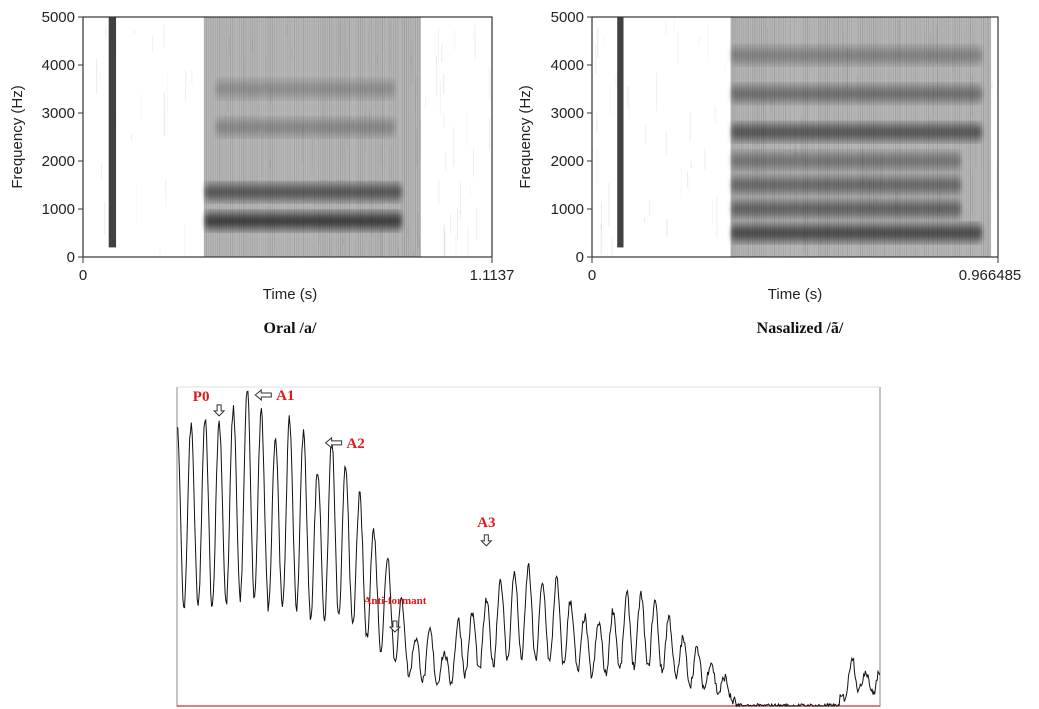  I want to click on annotation-a2-label: A2, so click(355, 444).